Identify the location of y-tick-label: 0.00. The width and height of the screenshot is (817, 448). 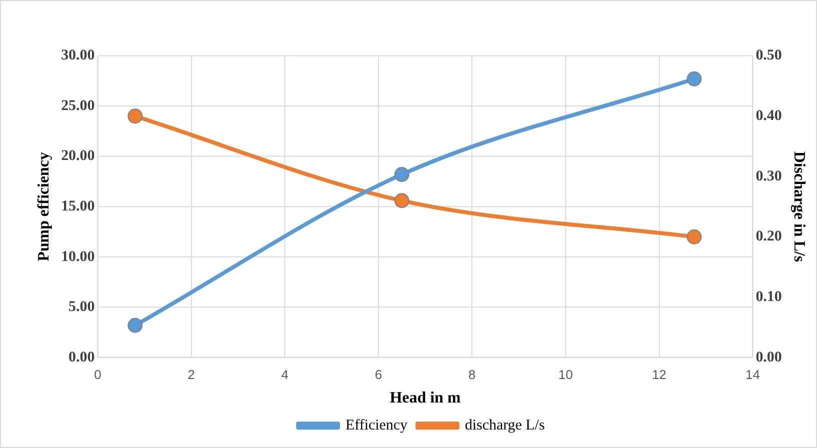
(81, 357).